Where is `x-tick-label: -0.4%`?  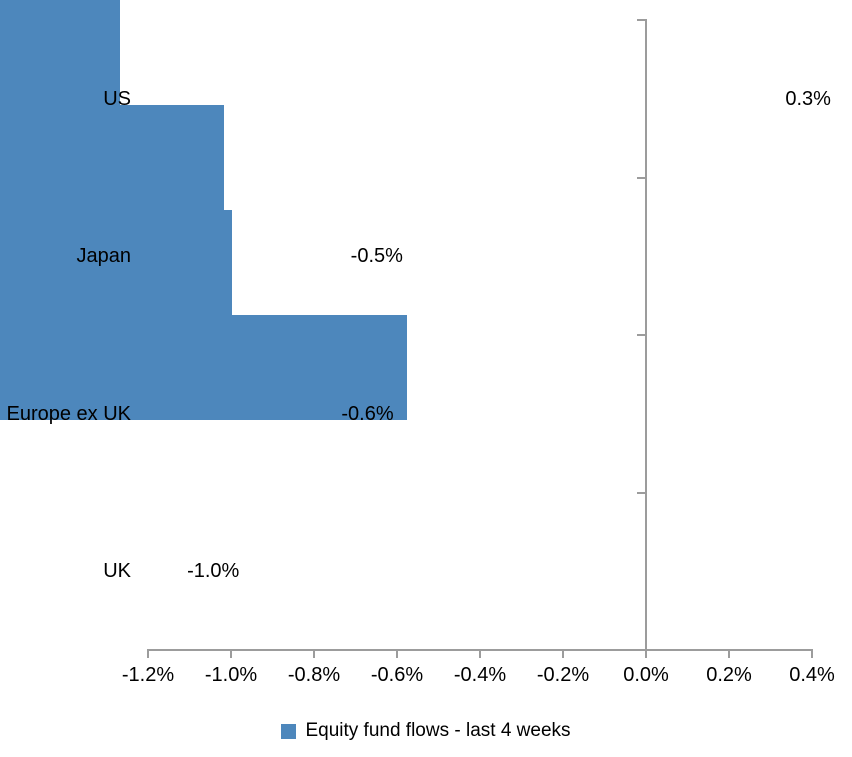
x-tick-label: -0.4% is located at coordinates (480, 675).